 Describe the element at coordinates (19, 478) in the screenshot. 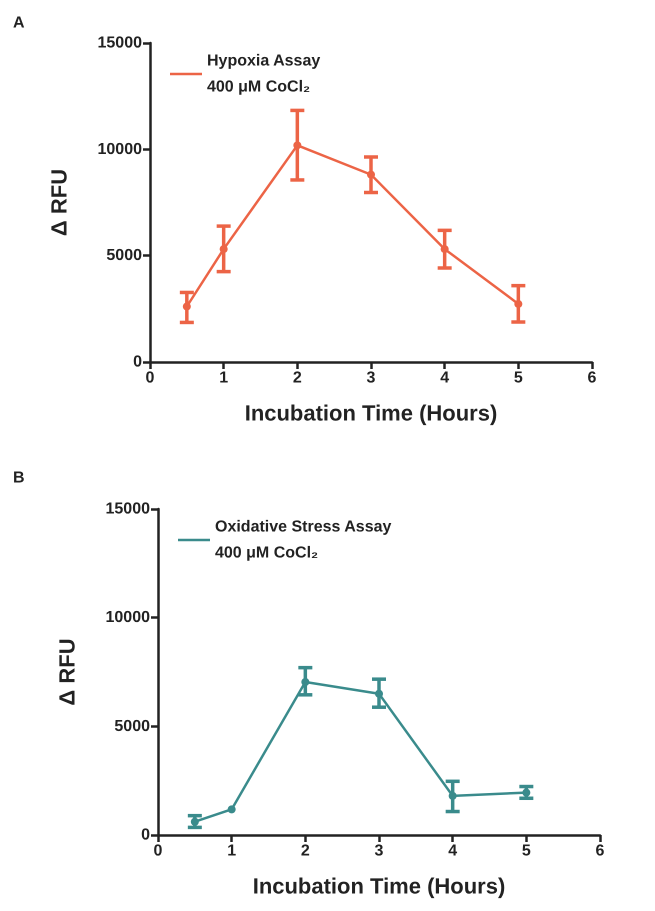

I see `text: B` at that location.